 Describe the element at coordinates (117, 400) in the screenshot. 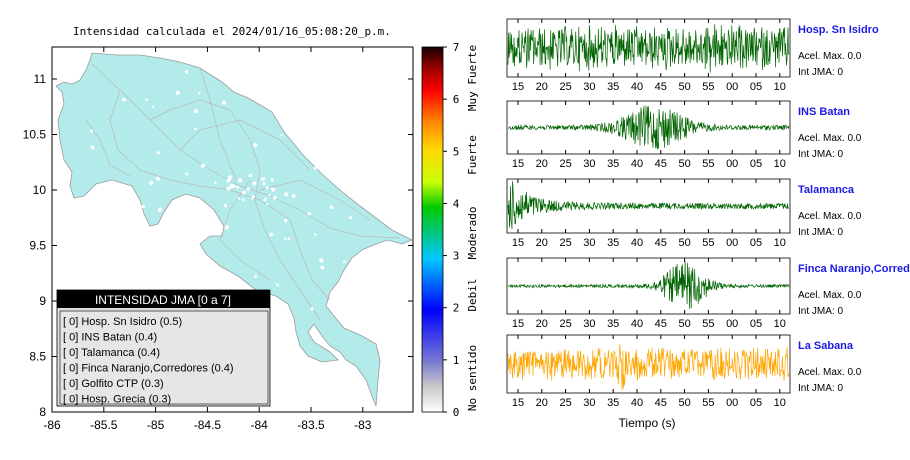

I see `legend-entry: [ 0] Hosp. Grecia (0.3)` at that location.